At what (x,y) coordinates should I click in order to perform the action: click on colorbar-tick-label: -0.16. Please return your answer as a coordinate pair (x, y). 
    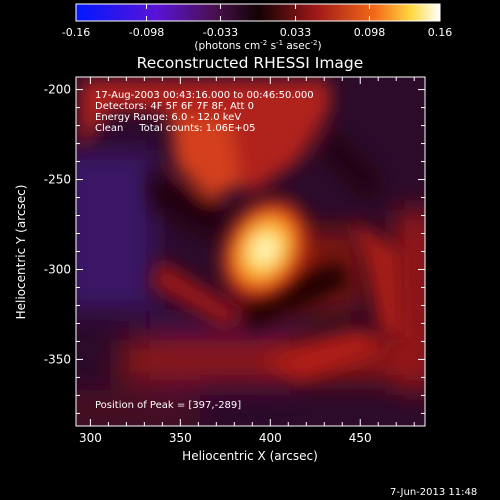
    Looking at the image, I should click on (76, 32).